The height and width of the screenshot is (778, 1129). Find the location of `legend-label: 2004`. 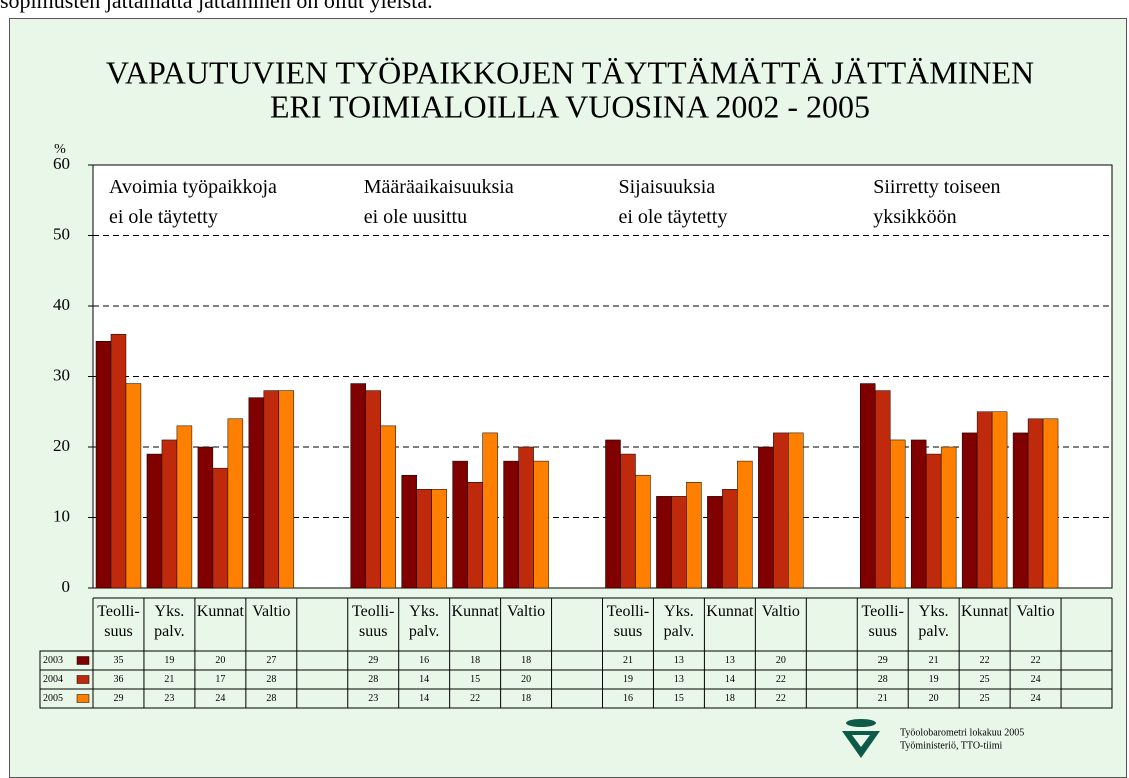

legend-label: 2004 is located at coordinates (53, 679).